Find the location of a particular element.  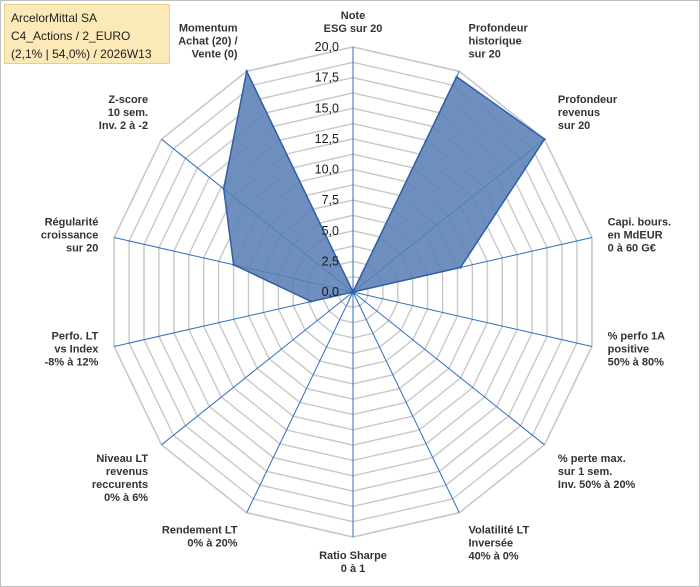

category-label: Rendement LT 0% à 20% is located at coordinates (200, 537).